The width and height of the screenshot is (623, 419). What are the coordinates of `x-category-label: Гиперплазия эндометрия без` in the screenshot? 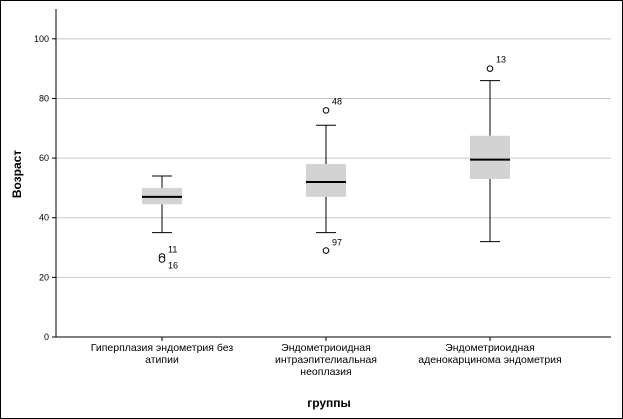 It's located at (162, 348).